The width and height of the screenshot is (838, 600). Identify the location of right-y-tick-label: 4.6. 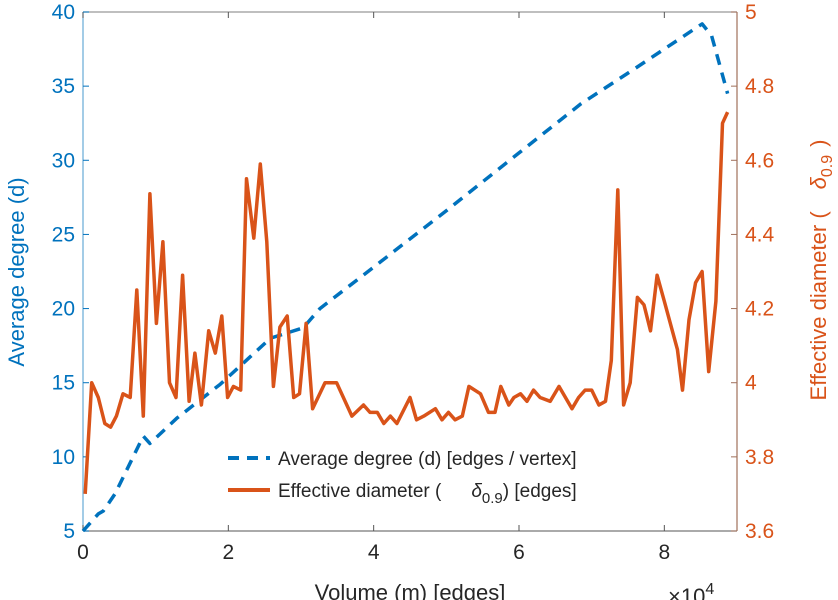
(759, 160).